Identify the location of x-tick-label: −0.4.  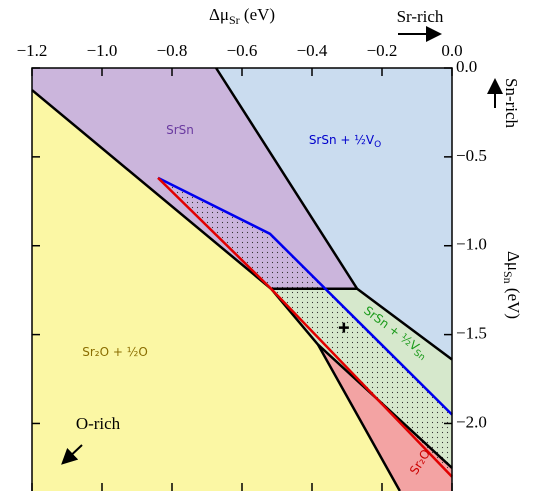
(312, 50).